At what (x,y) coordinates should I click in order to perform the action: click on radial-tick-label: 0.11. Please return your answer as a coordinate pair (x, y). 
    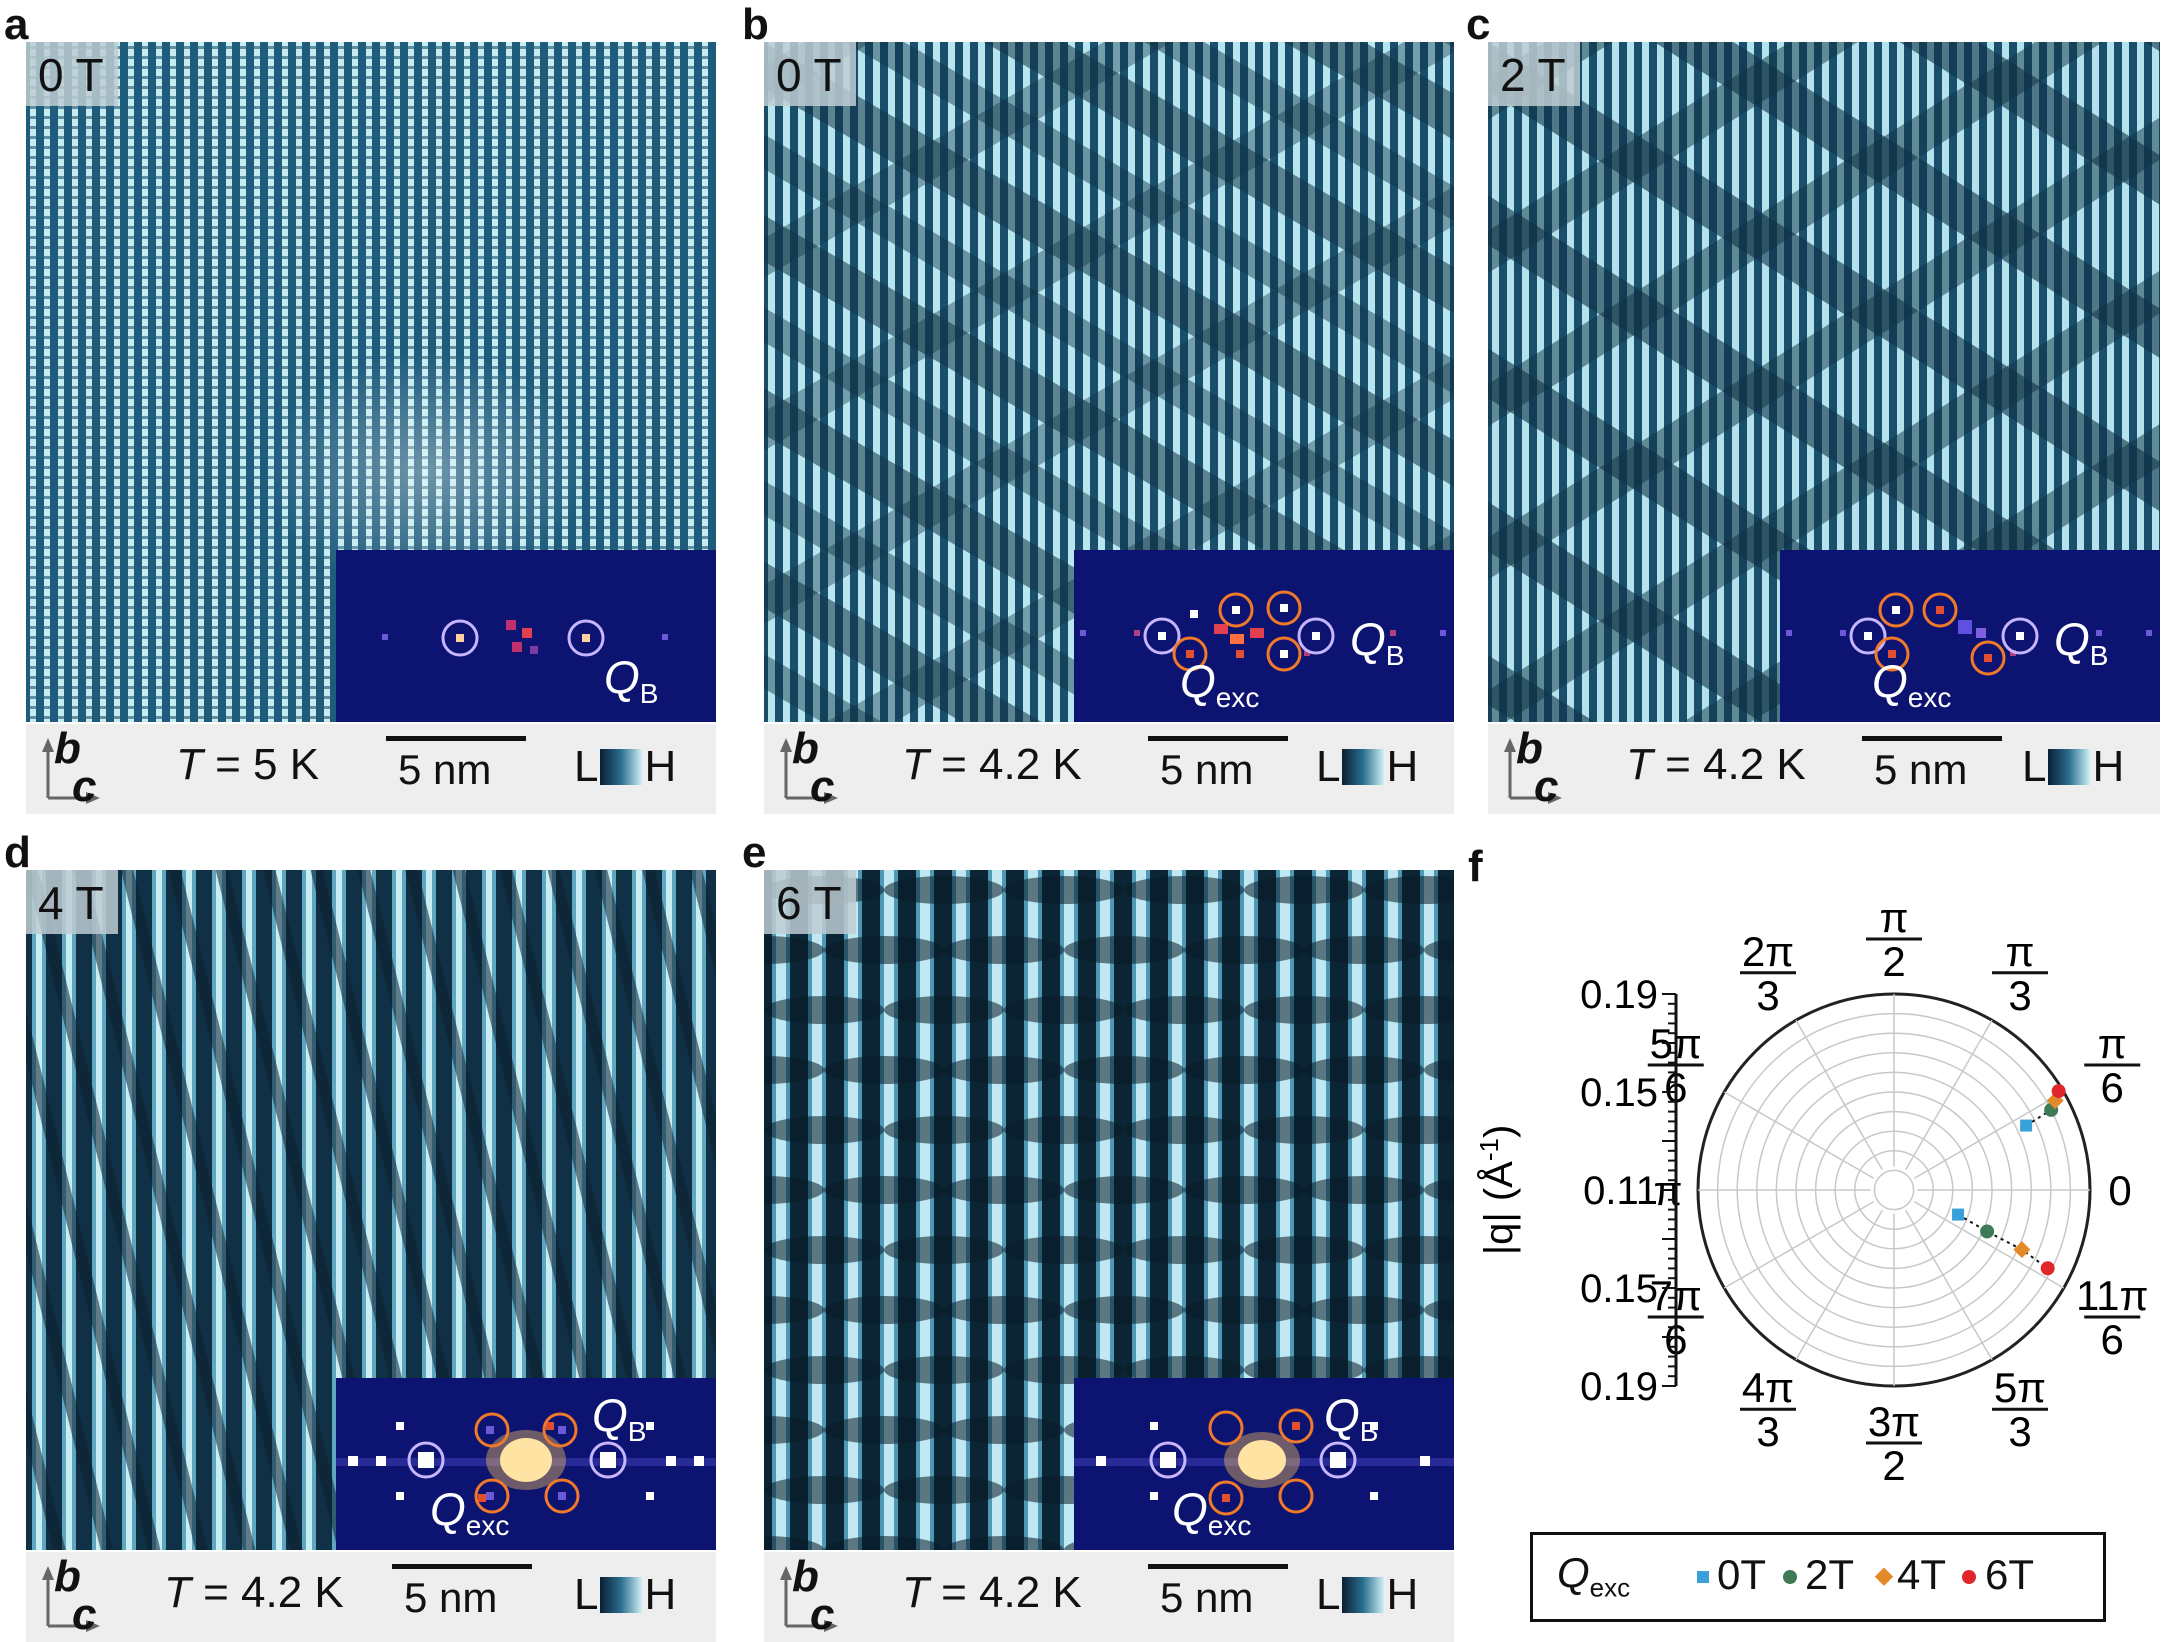
    Looking at the image, I should click on (1620, 1191).